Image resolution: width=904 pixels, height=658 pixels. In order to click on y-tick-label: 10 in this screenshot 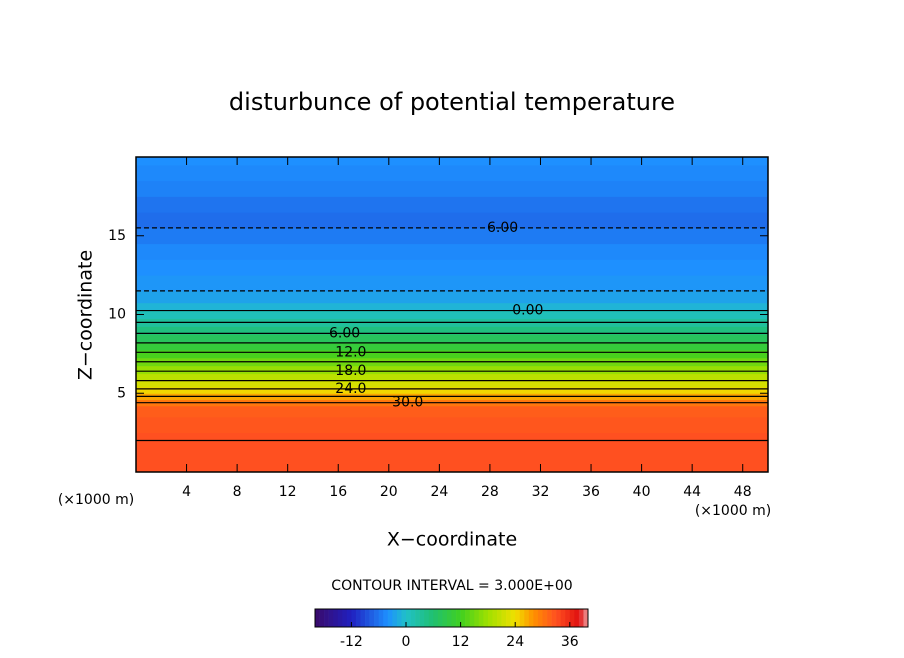, I will do `click(117, 315)`.